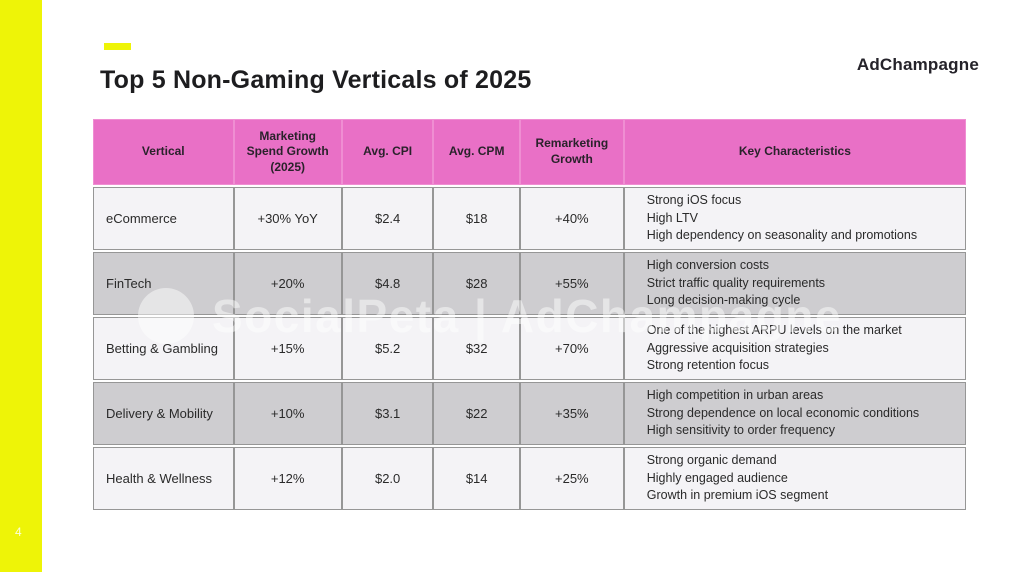 The width and height of the screenshot is (1024, 576). What do you see at coordinates (163, 283) in the screenshot?
I see `cell-vertical: FinTech` at bounding box center [163, 283].